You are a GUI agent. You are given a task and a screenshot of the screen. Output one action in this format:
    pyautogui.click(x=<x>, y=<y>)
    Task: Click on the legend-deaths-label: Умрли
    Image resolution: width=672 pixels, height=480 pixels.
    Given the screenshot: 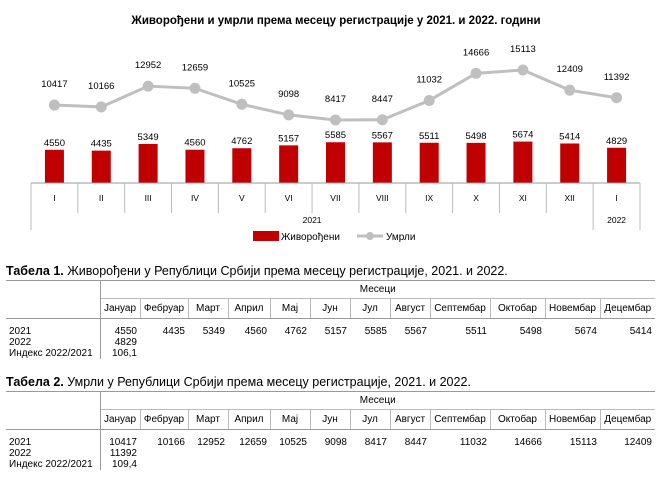 What is the action you would take?
    pyautogui.click(x=400, y=237)
    